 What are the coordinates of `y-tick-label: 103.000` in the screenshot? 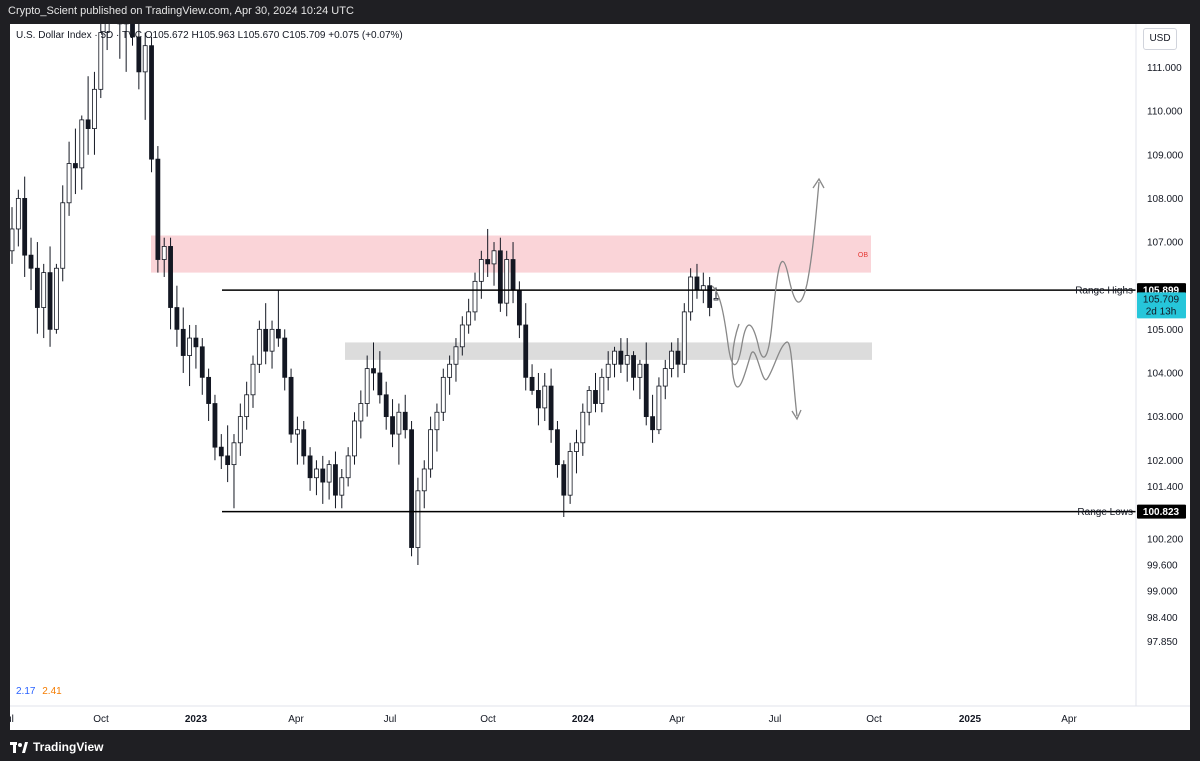 It's located at (1165, 417).